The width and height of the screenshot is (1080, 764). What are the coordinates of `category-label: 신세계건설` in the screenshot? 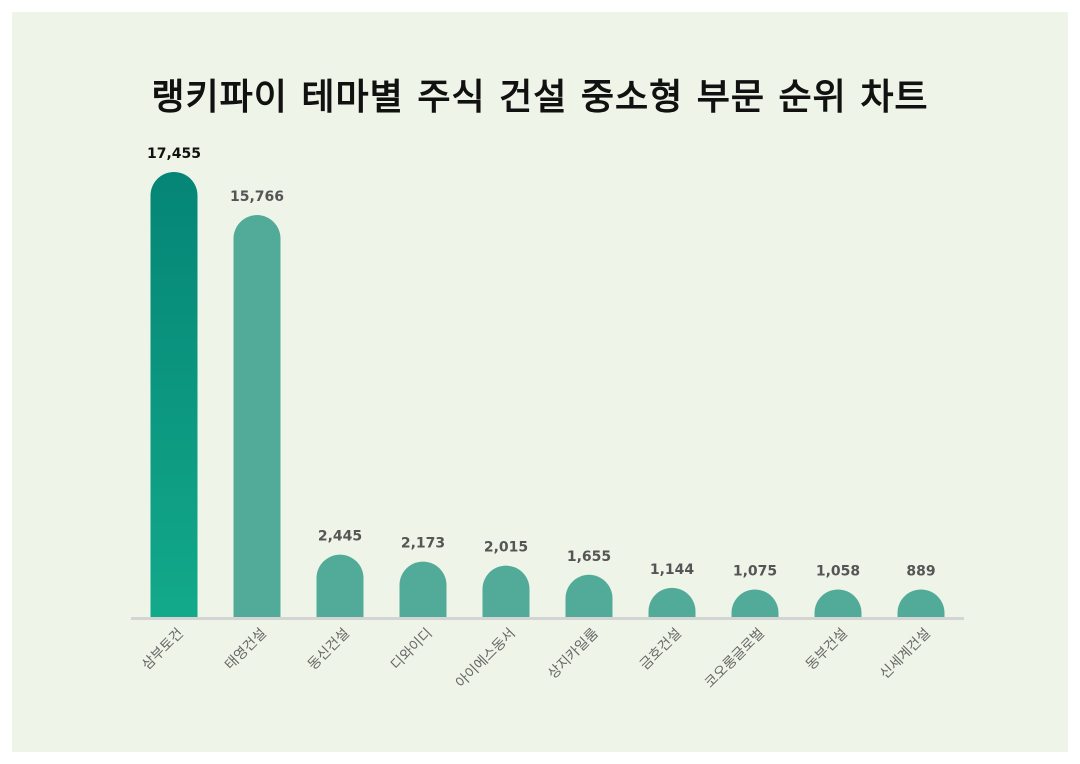 It's located at (905, 654).